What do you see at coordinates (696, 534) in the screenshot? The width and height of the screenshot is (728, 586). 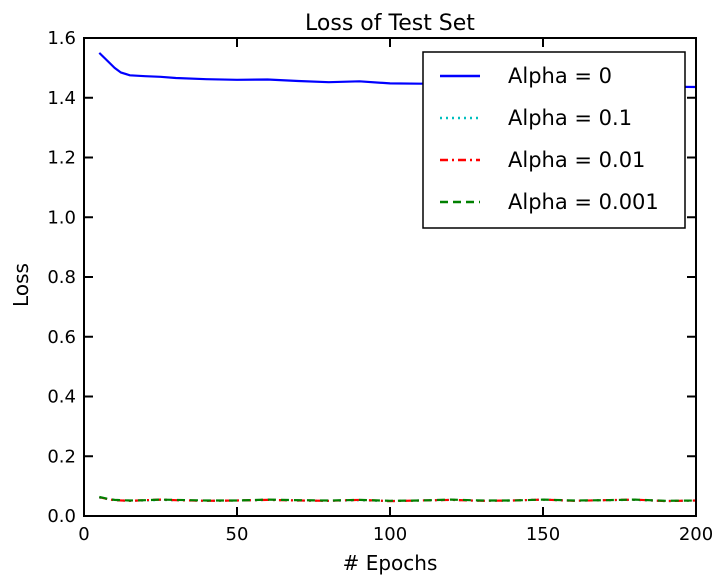 I see `x-tick-label: 200` at bounding box center [696, 534].